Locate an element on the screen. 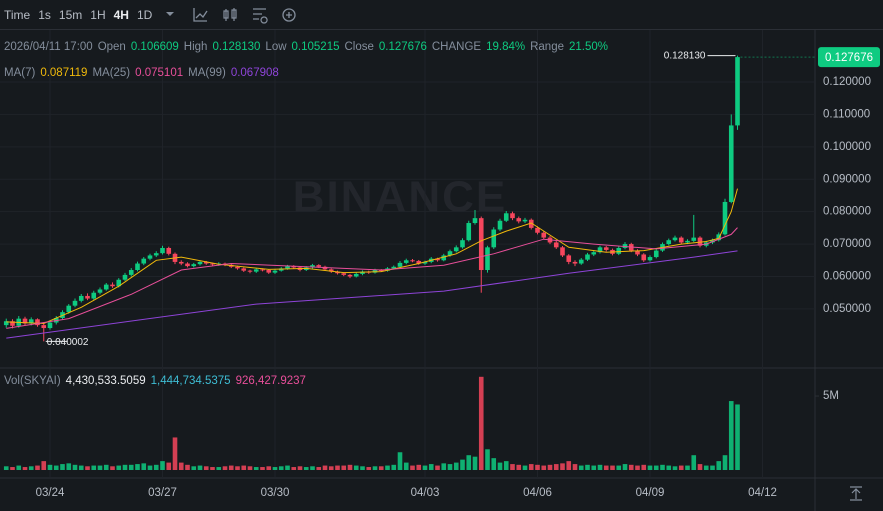 This screenshot has height=511, width=883. x-tick-label: 03/24 is located at coordinates (50, 493).